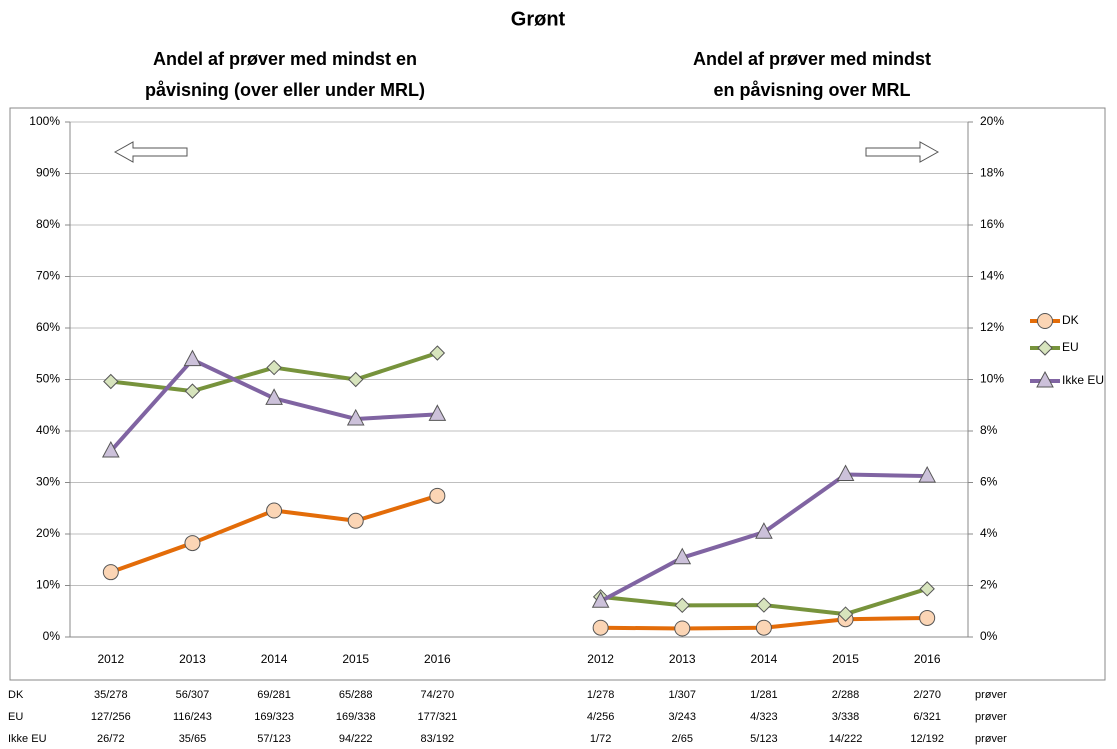  What do you see at coordinates (764, 695) in the screenshot?
I see `table-cell: 1/281` at bounding box center [764, 695].